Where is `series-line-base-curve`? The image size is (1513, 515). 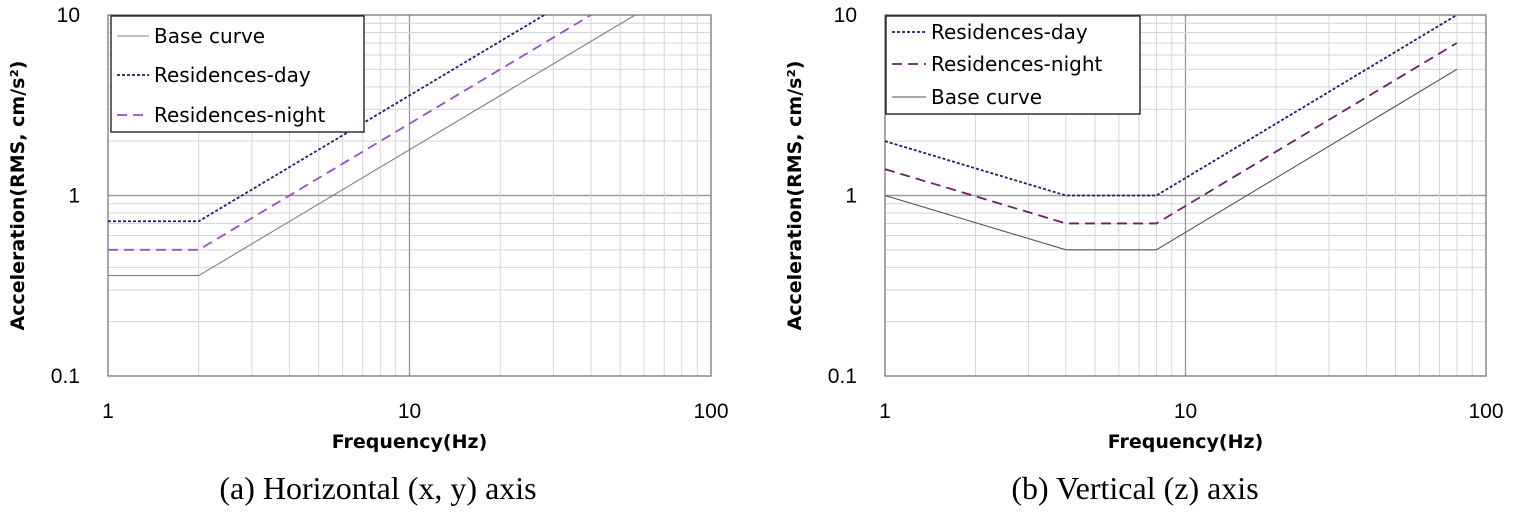
series-line-base-curve is located at coordinates (1171, 159).